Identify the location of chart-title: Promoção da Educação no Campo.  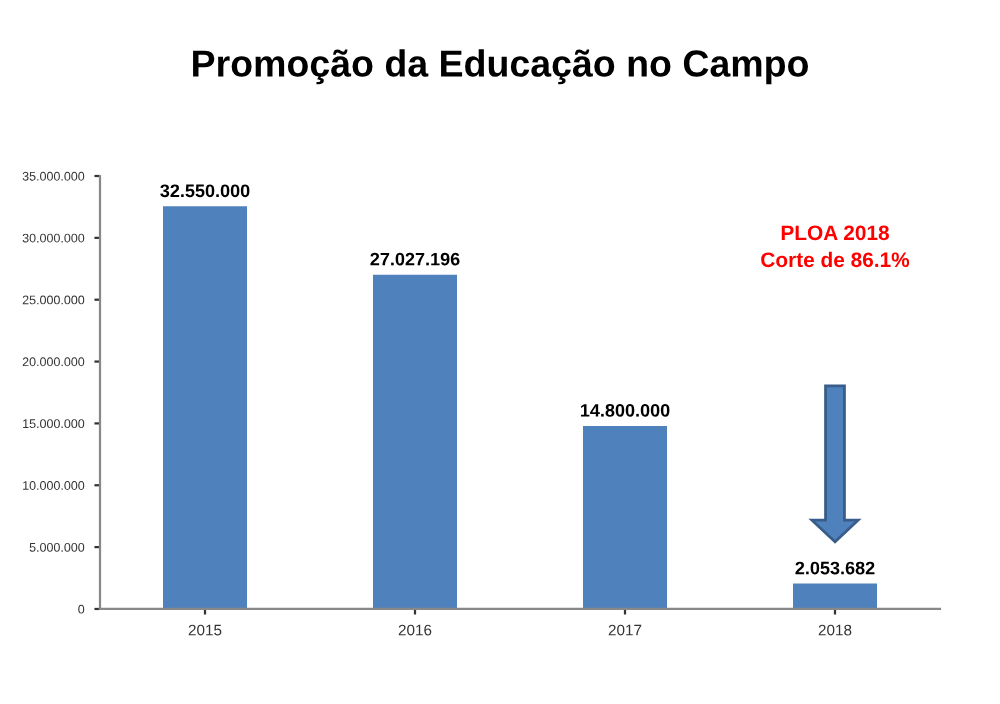
(500, 67).